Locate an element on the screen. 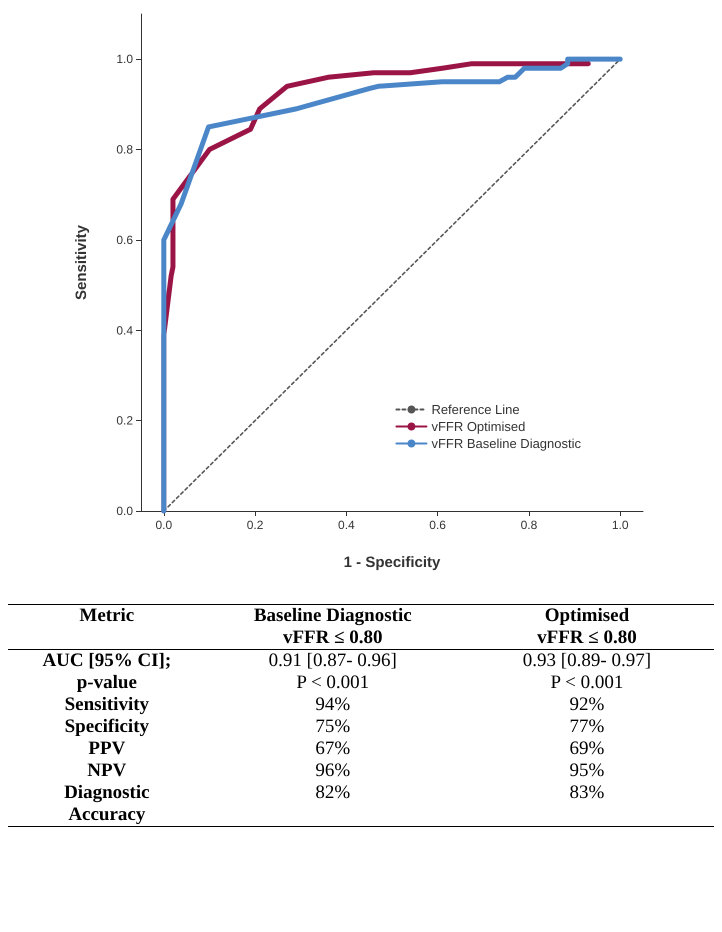  text: 94% is located at coordinates (333, 705).